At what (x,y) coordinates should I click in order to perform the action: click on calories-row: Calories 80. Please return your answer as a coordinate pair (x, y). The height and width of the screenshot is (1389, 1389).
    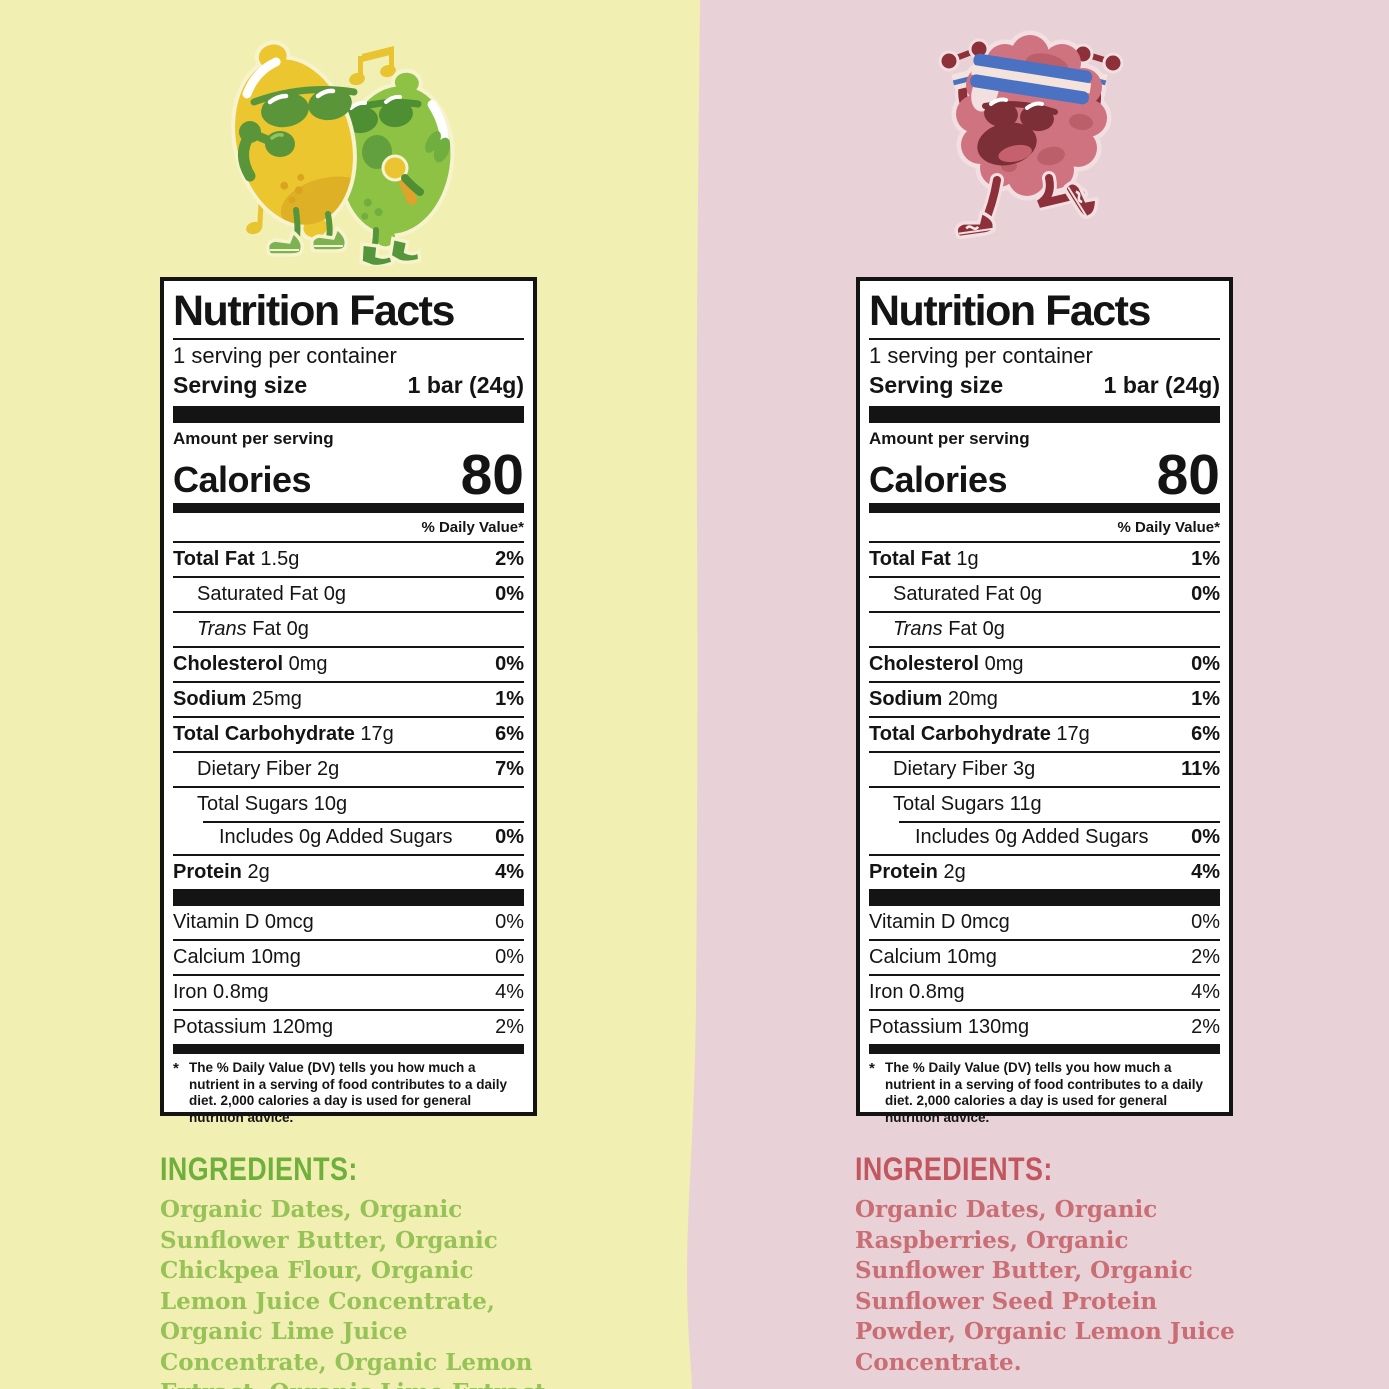
    Looking at the image, I should click on (1044, 474).